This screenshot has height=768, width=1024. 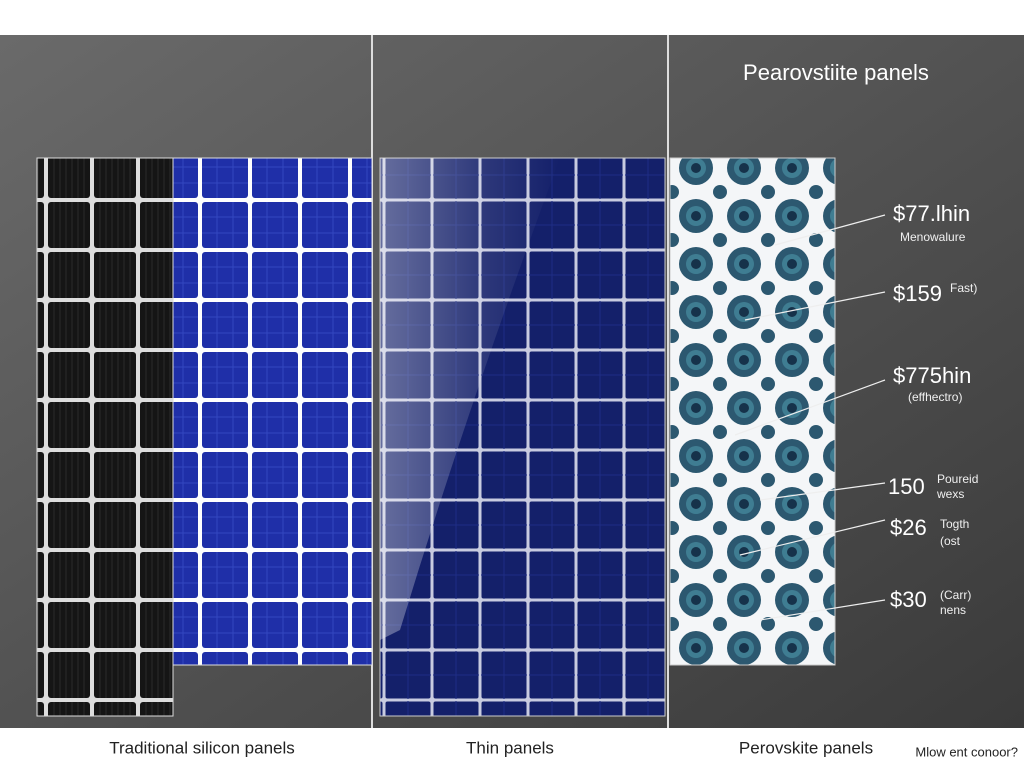 I want to click on callout-price: $159, so click(x=917, y=293).